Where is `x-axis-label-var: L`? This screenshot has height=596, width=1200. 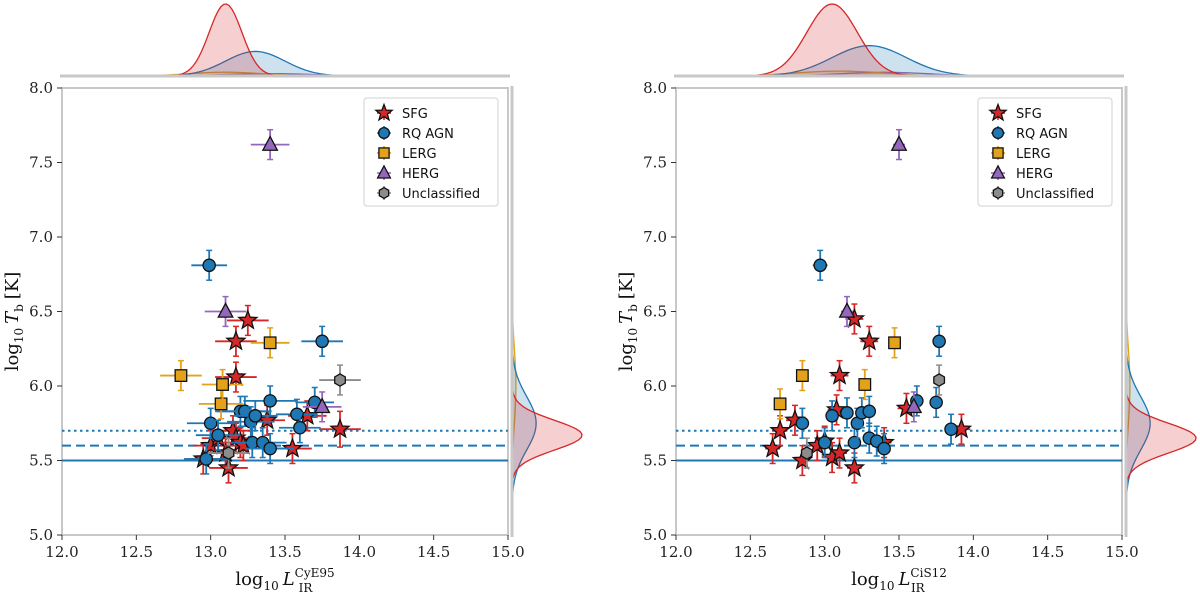
x-axis-label-var: L is located at coordinates (288, 579).